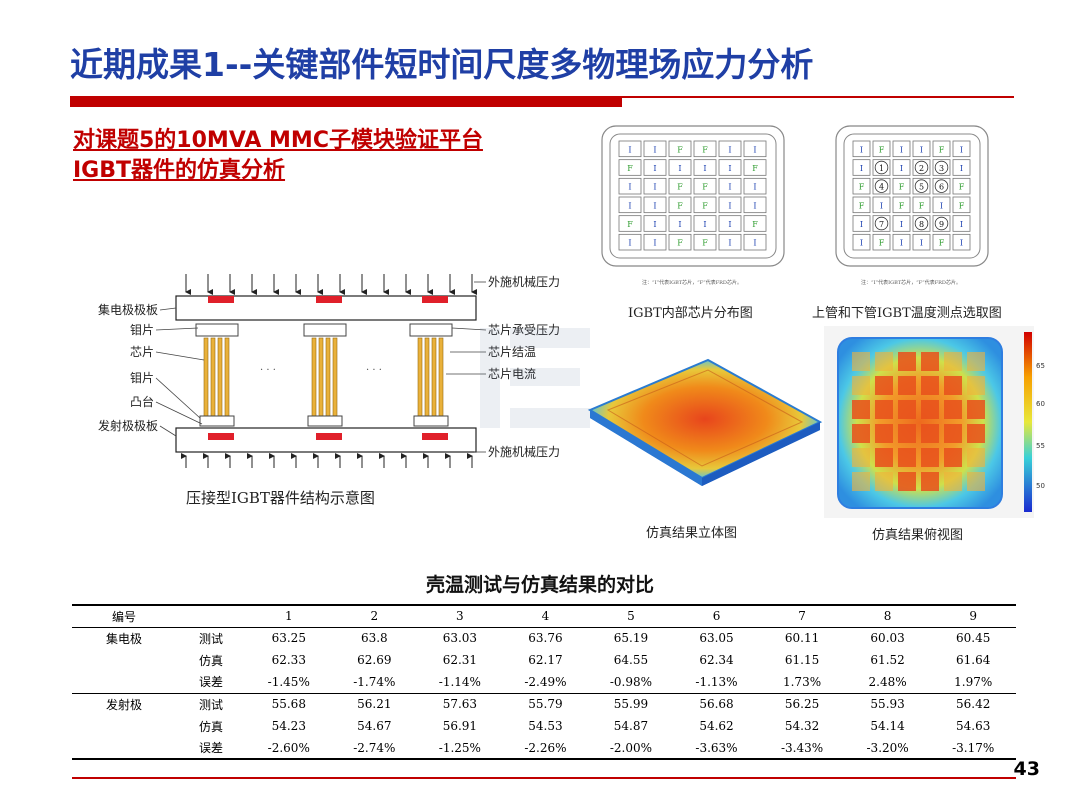 This screenshot has width=1080, height=810. I want to click on value-cell: -2.49%, so click(545, 681).